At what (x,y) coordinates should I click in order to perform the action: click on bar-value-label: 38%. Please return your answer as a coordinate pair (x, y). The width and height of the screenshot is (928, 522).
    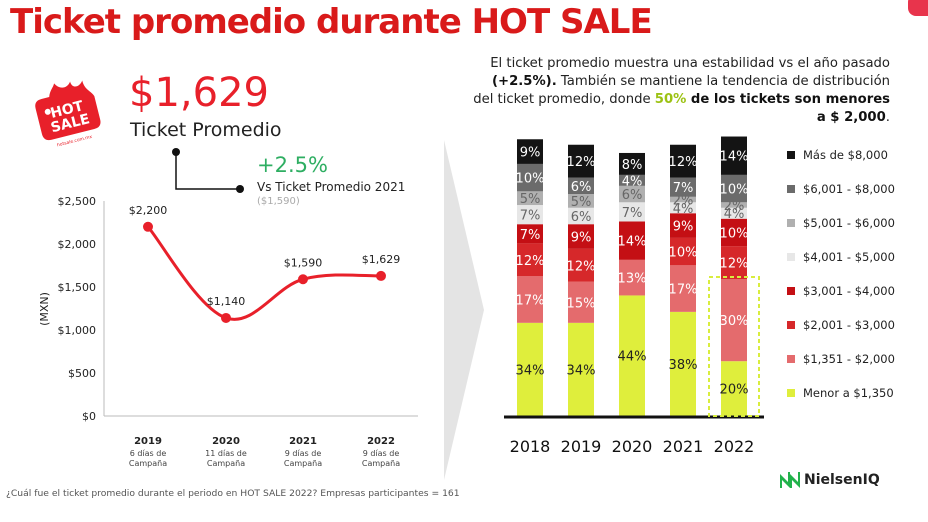
    Looking at the image, I should click on (683, 365).